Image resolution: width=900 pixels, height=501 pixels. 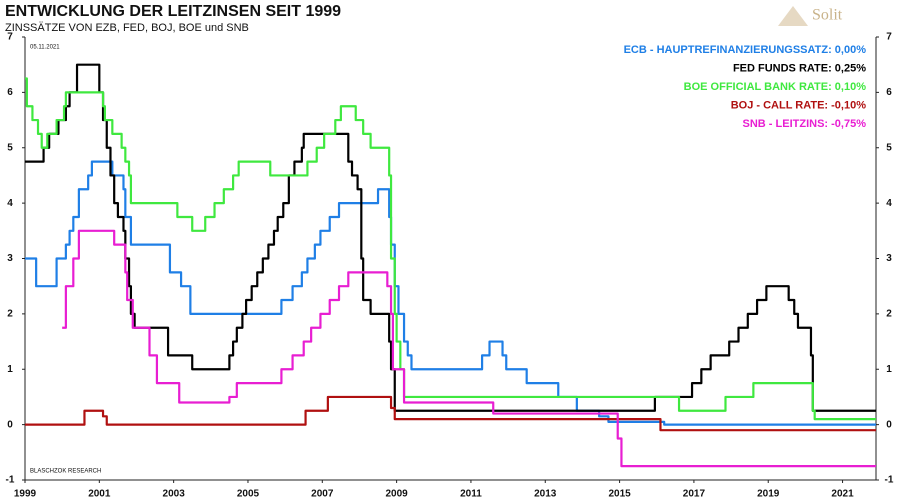 I want to click on chart-subtitle: ZINSSÄTZE VON EZB, FED, BOJ, BOE und SNB, so click(x=127, y=28).